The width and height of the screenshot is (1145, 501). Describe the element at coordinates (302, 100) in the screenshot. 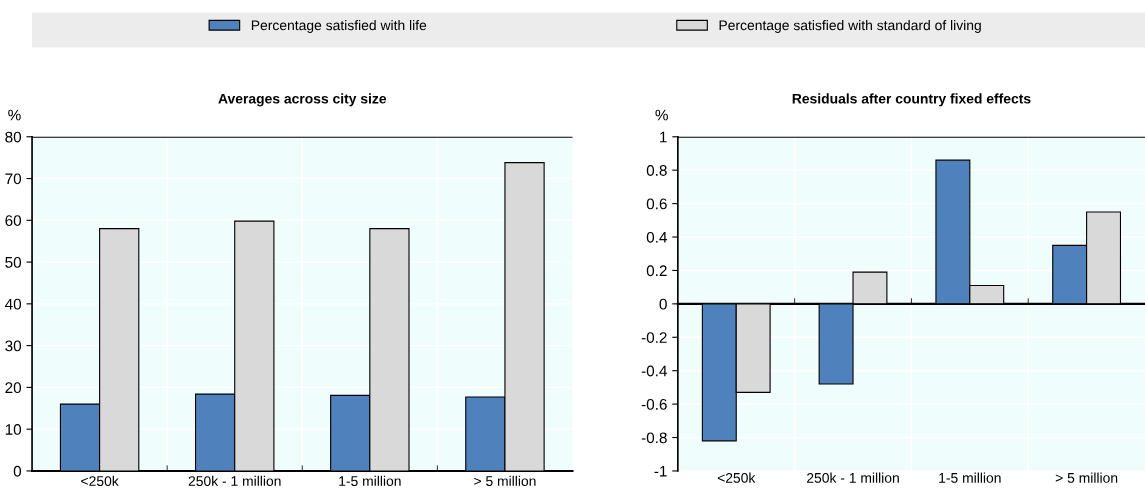

I see `chart-title: Averages across city size` at that location.